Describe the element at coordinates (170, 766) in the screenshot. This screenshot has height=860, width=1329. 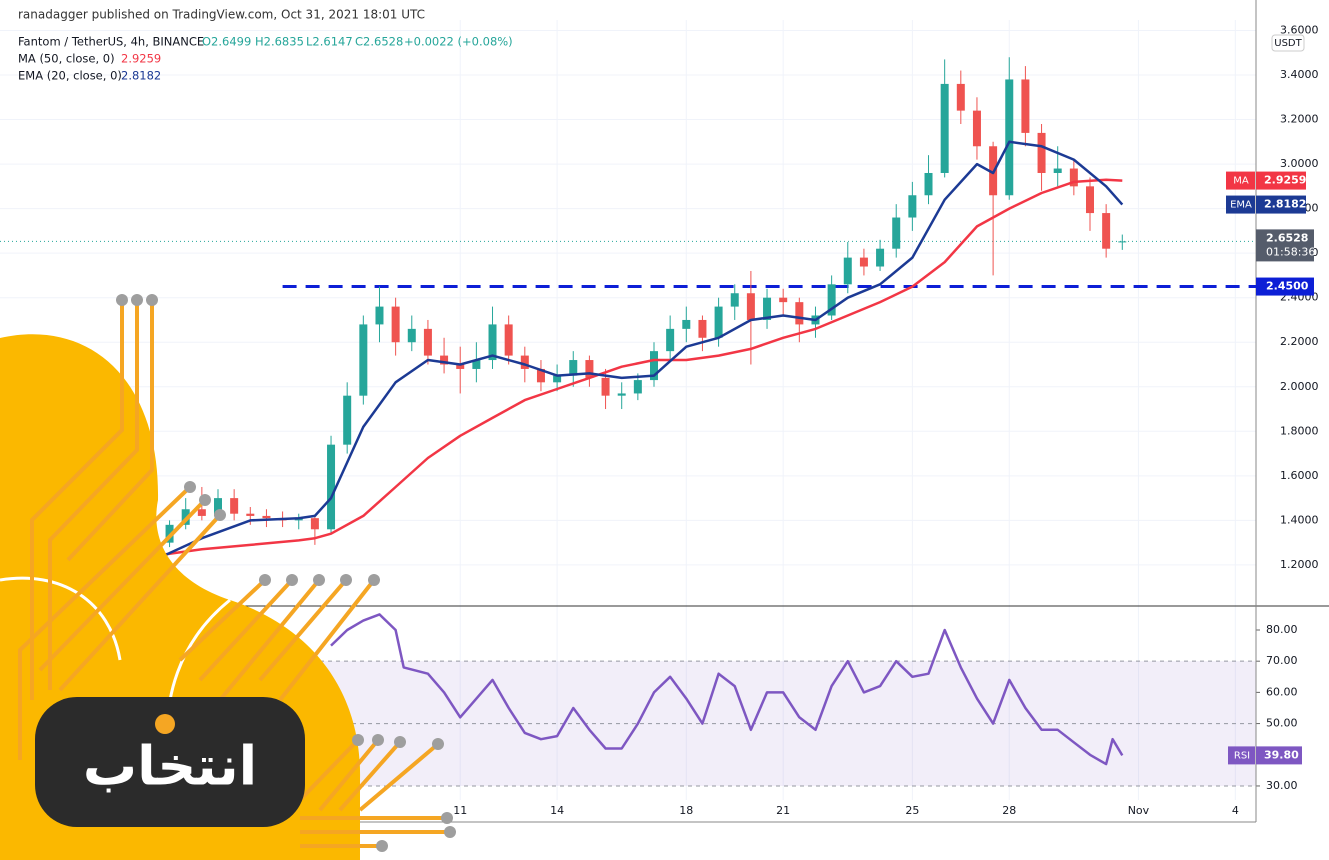
I see `watermark: انتخاب` at that location.